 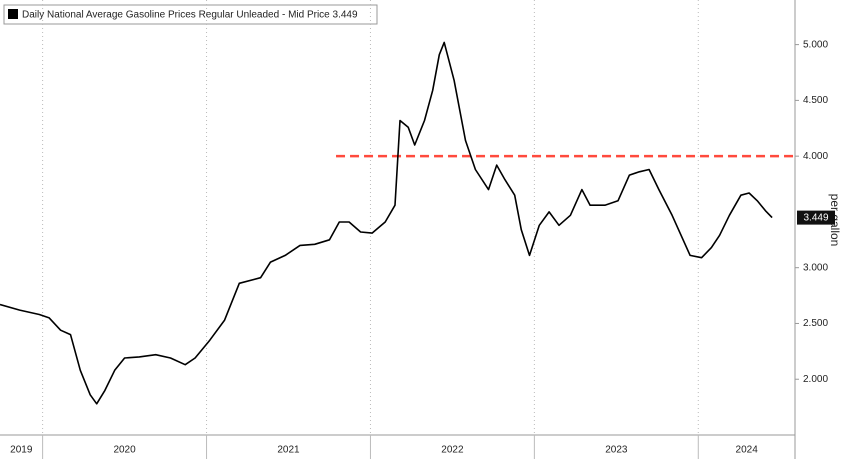 What do you see at coordinates (616, 450) in the screenshot?
I see `x-tick-label: 2023` at bounding box center [616, 450].